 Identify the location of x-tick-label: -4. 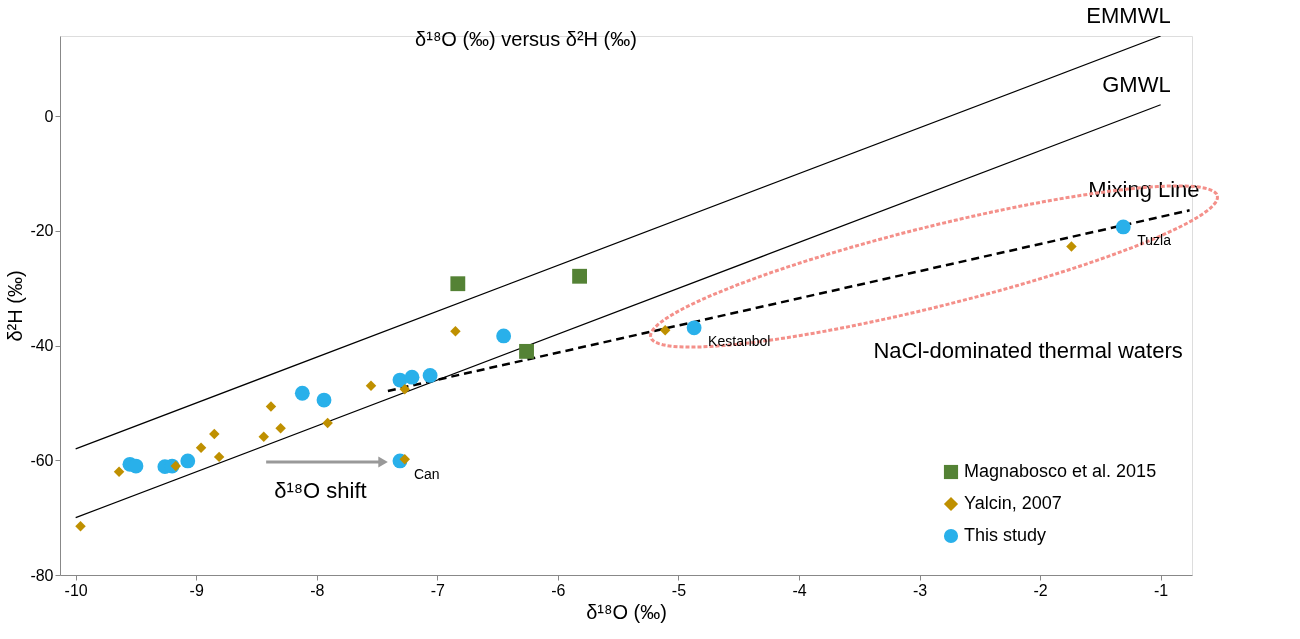
(799, 590).